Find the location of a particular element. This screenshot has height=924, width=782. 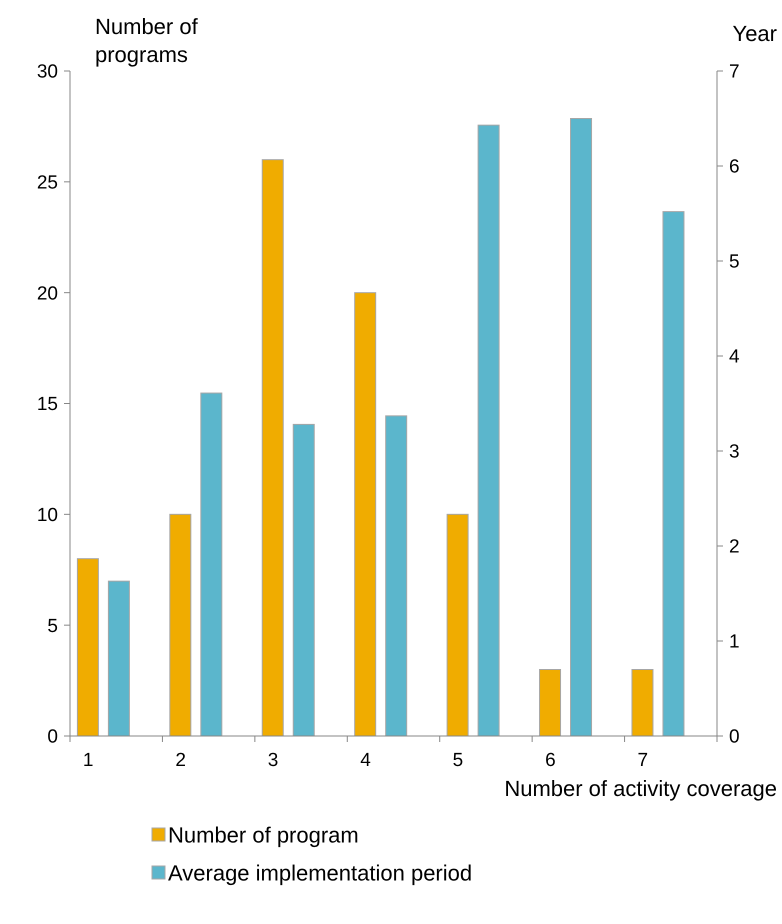

y2-tick-label: 2 is located at coordinates (734, 547).